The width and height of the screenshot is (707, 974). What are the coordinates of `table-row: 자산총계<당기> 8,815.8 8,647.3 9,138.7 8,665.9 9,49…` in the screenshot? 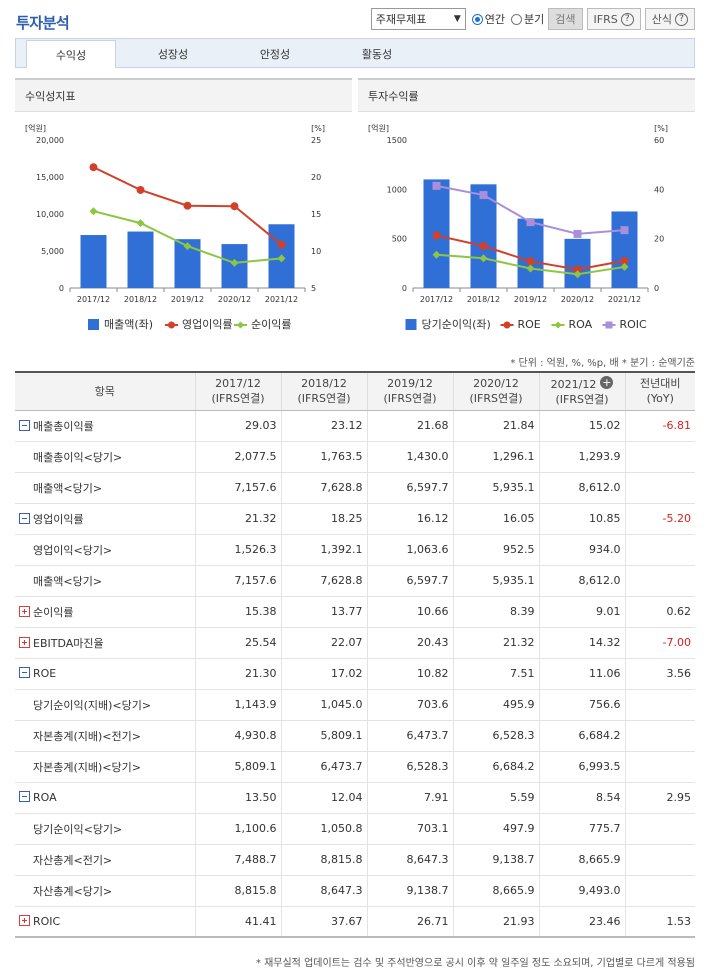 It's located at (355, 891).